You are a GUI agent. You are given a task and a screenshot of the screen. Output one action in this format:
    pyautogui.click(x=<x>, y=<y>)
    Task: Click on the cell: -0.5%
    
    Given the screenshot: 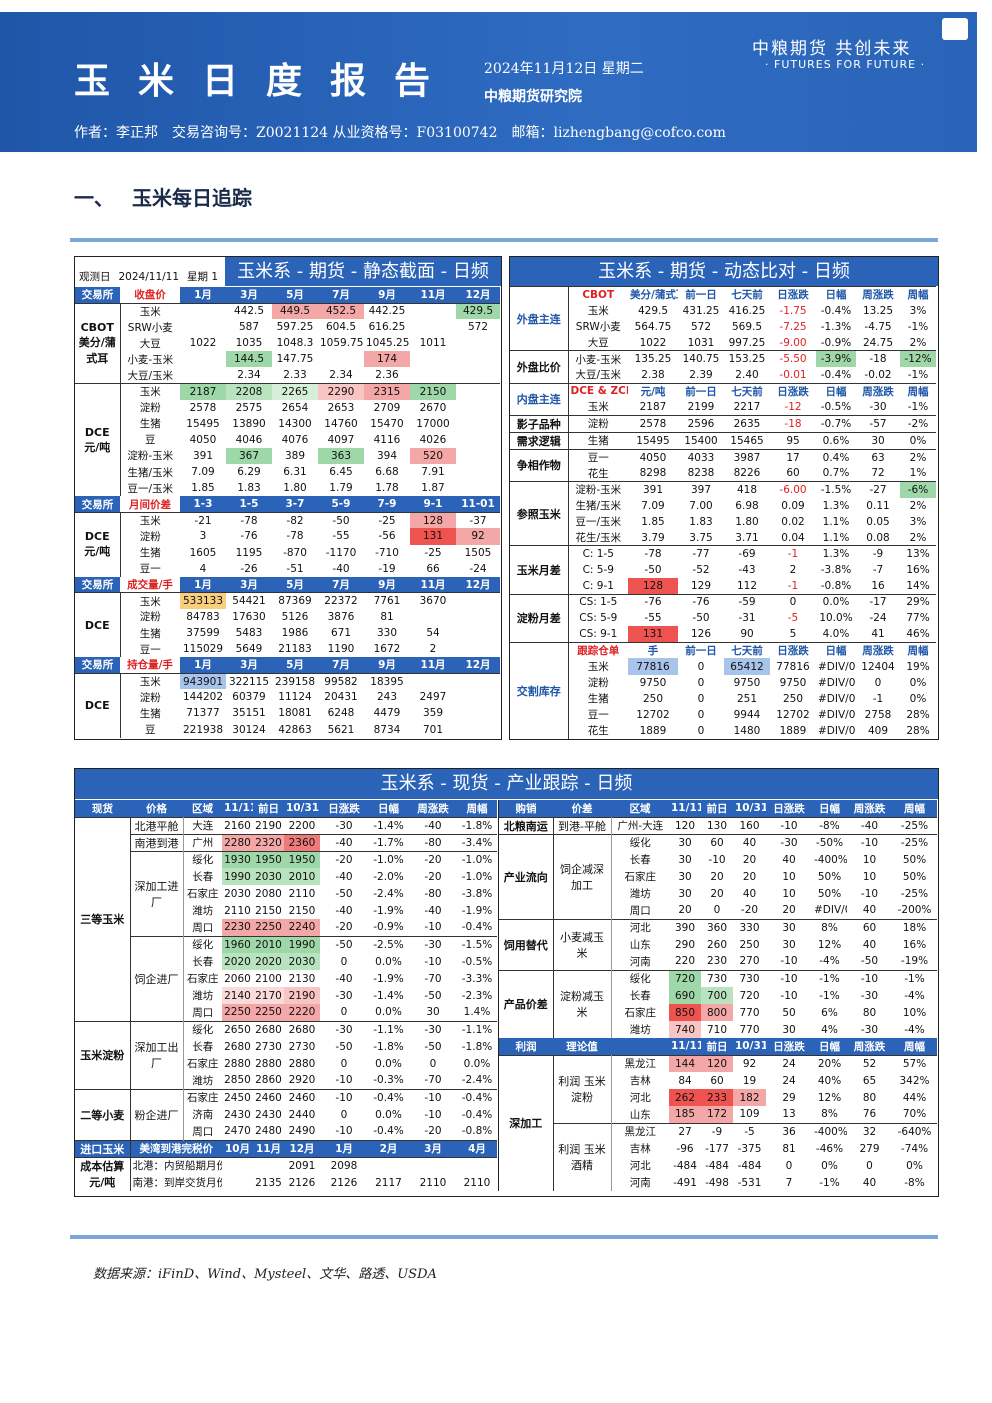 What is the action you would take?
    pyautogui.click(x=836, y=406)
    